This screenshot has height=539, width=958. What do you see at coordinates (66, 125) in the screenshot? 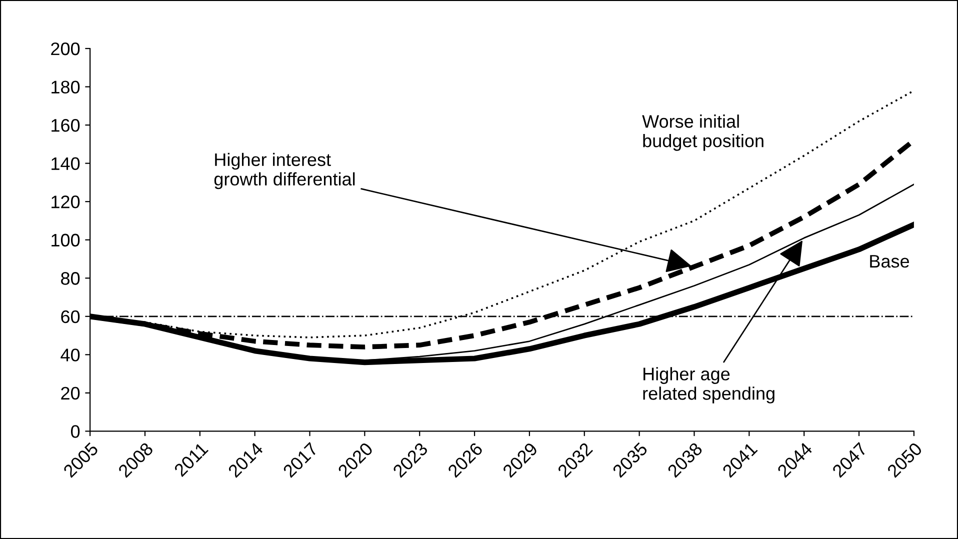
I see `y-tick-label: 160` at bounding box center [66, 125].